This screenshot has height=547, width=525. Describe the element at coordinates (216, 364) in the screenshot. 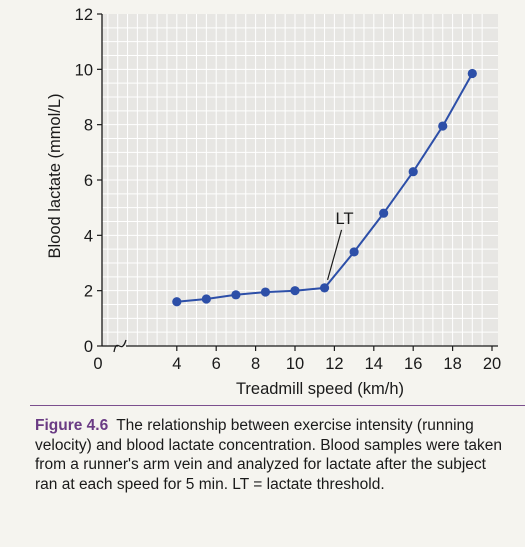

I see `x-tick-label: 6` at that location.